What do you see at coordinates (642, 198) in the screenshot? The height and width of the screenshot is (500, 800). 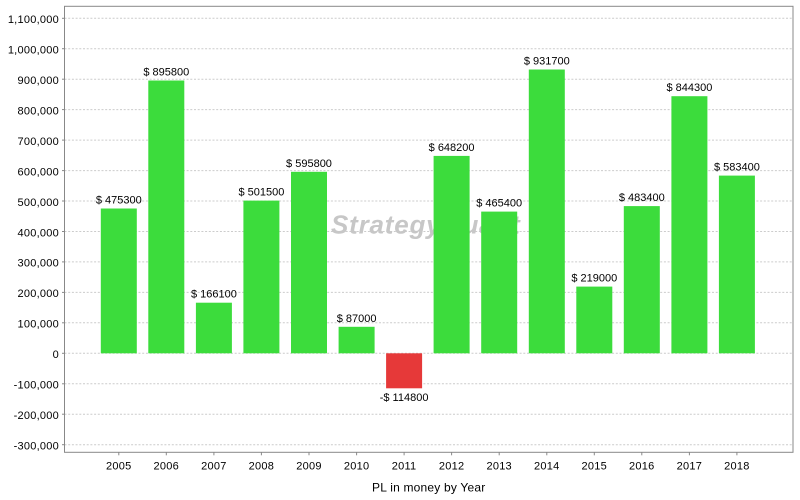 I see `svg-text: $ 483400` at bounding box center [642, 198].